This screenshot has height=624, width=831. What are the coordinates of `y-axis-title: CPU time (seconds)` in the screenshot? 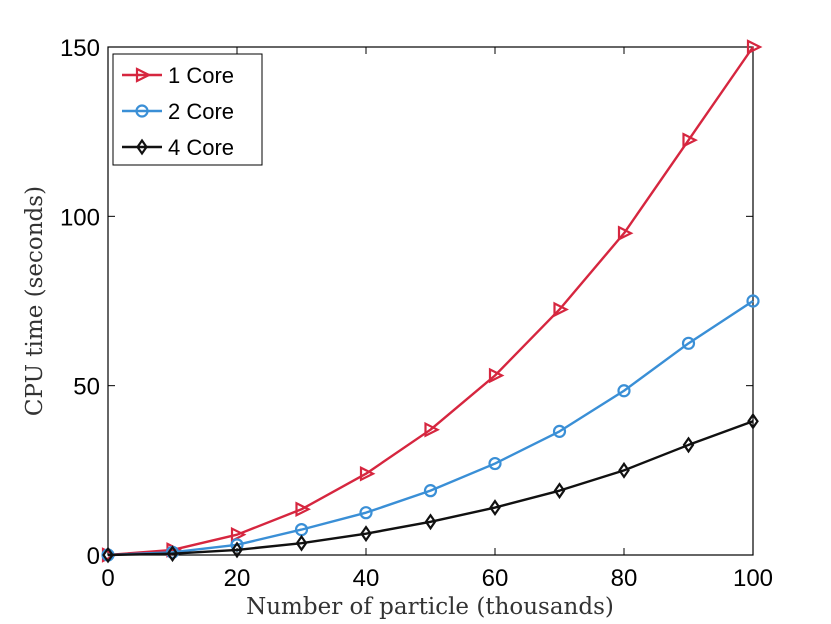 It's located at (35, 301).